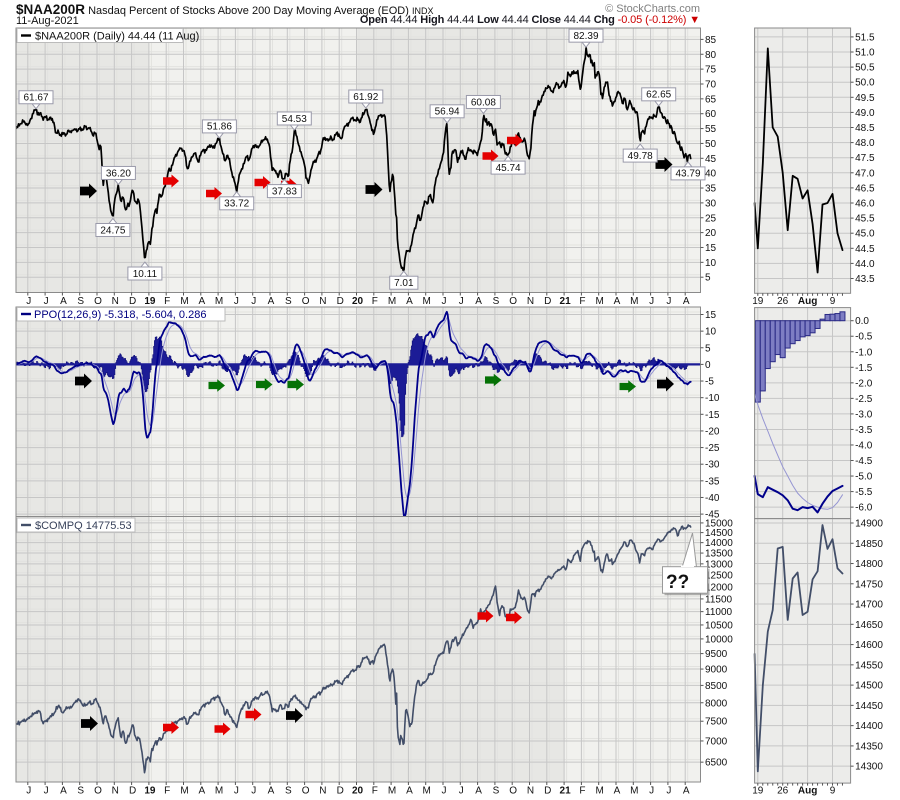  I want to click on svg-text: 46.5, so click(865, 188).